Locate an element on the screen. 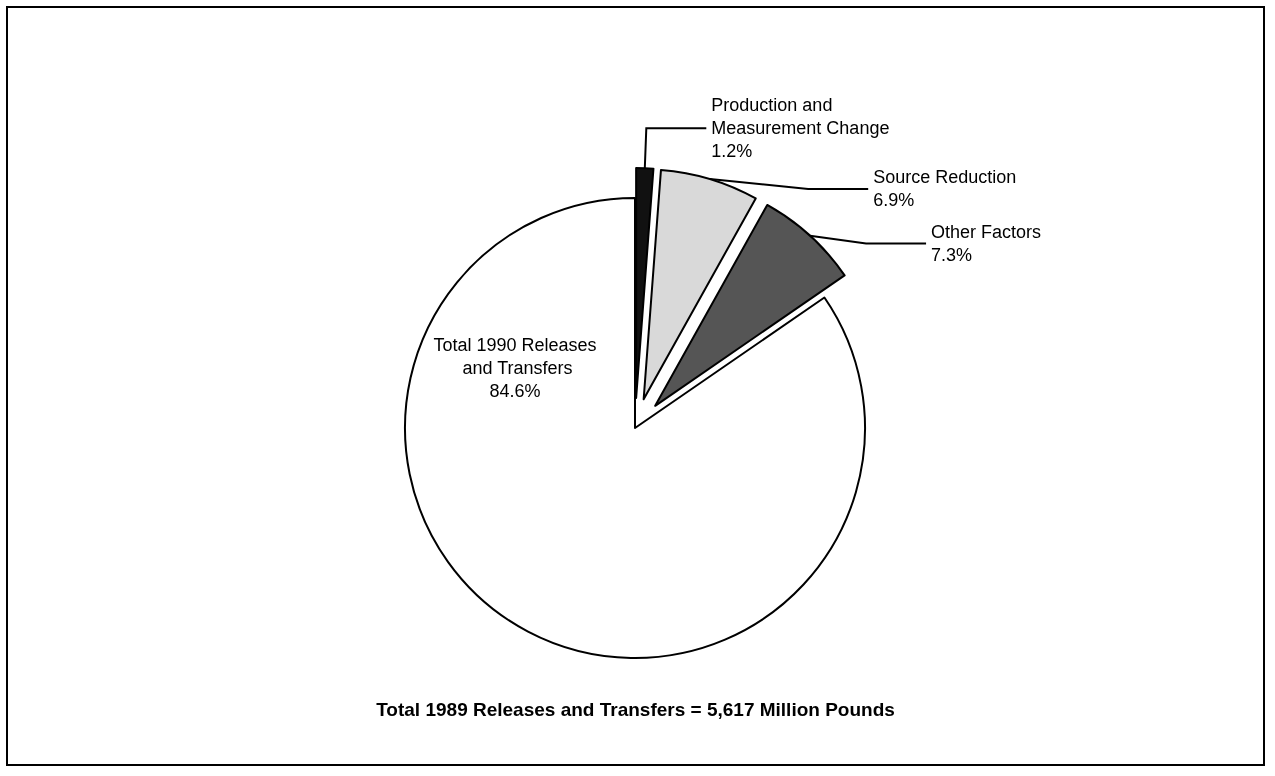  data-label: 7.3% is located at coordinates (952, 255).